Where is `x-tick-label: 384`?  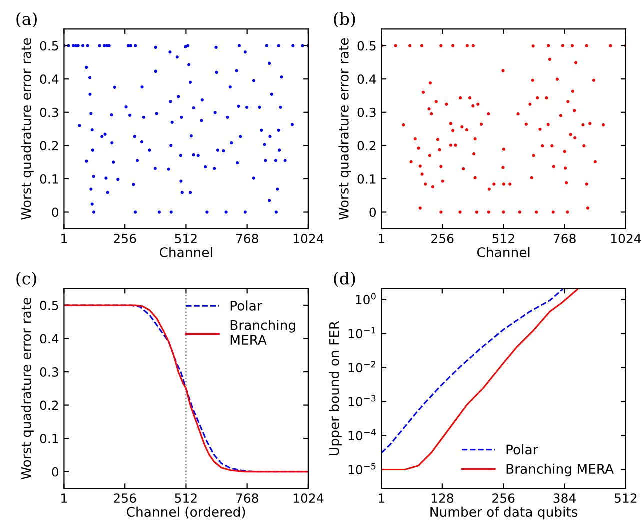
x-tick-label: 384 is located at coordinates (565, 499).